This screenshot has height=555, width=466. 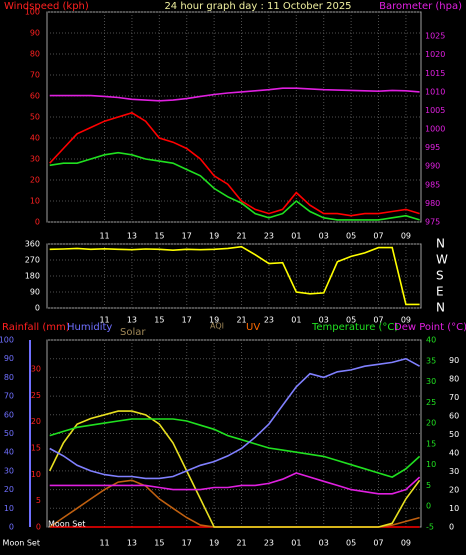 What do you see at coordinates (32, 276) in the screenshot?
I see `y-tick-label: 180` at bounding box center [32, 276].